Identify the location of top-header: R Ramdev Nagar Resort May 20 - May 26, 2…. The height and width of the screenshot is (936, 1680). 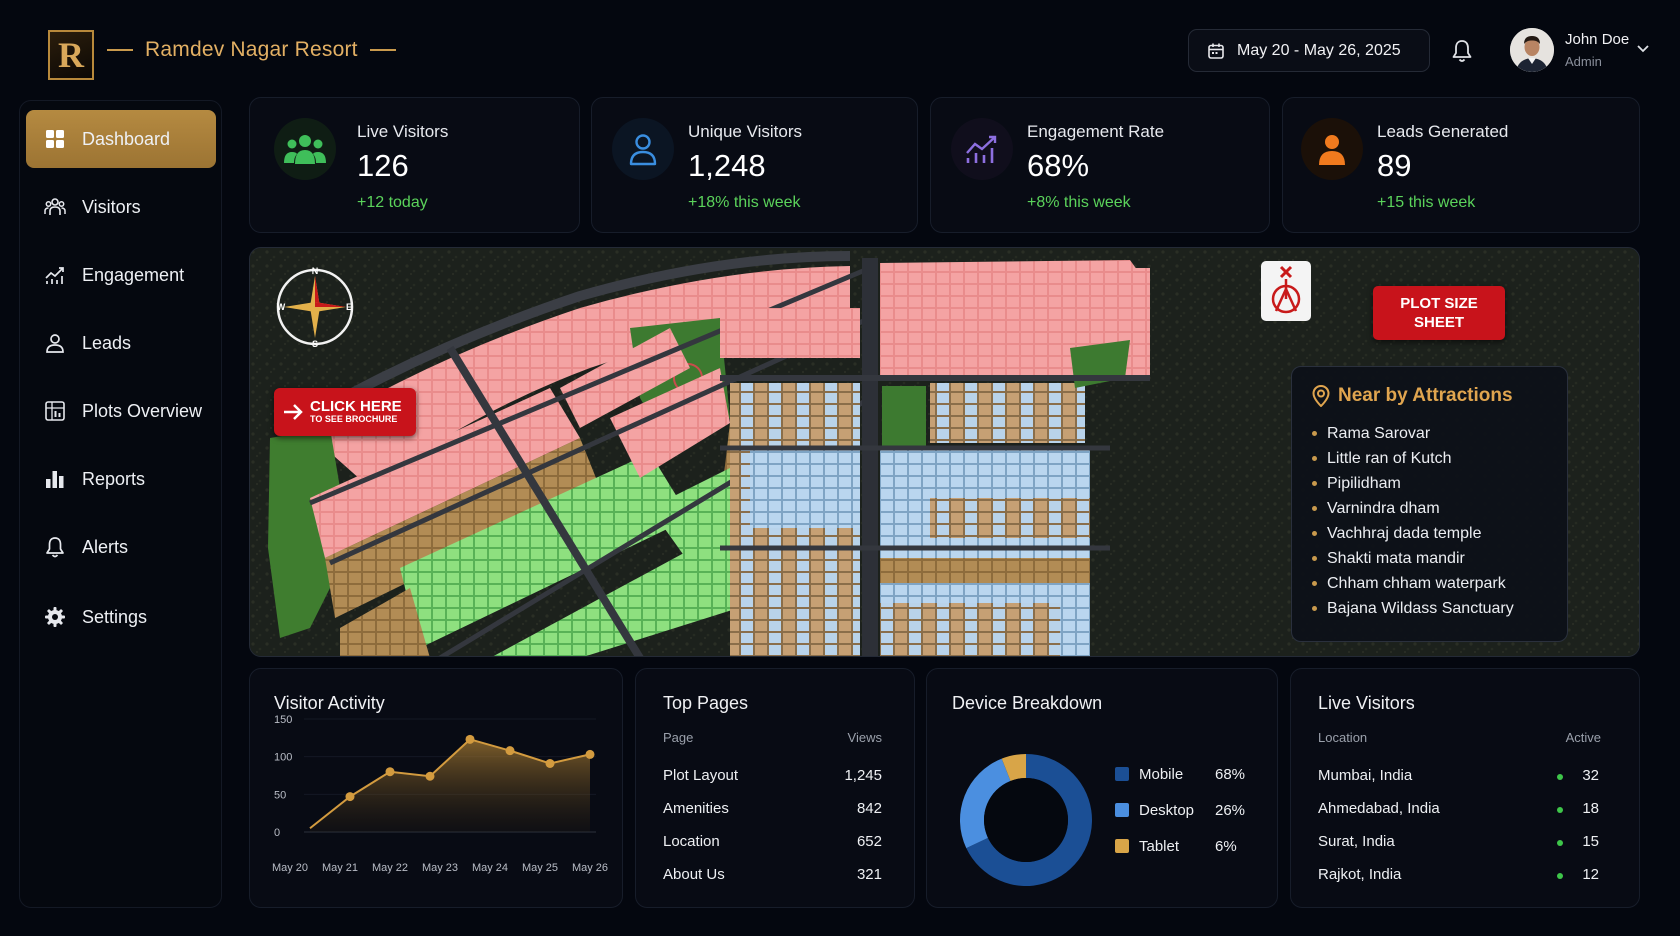
(840, 50).